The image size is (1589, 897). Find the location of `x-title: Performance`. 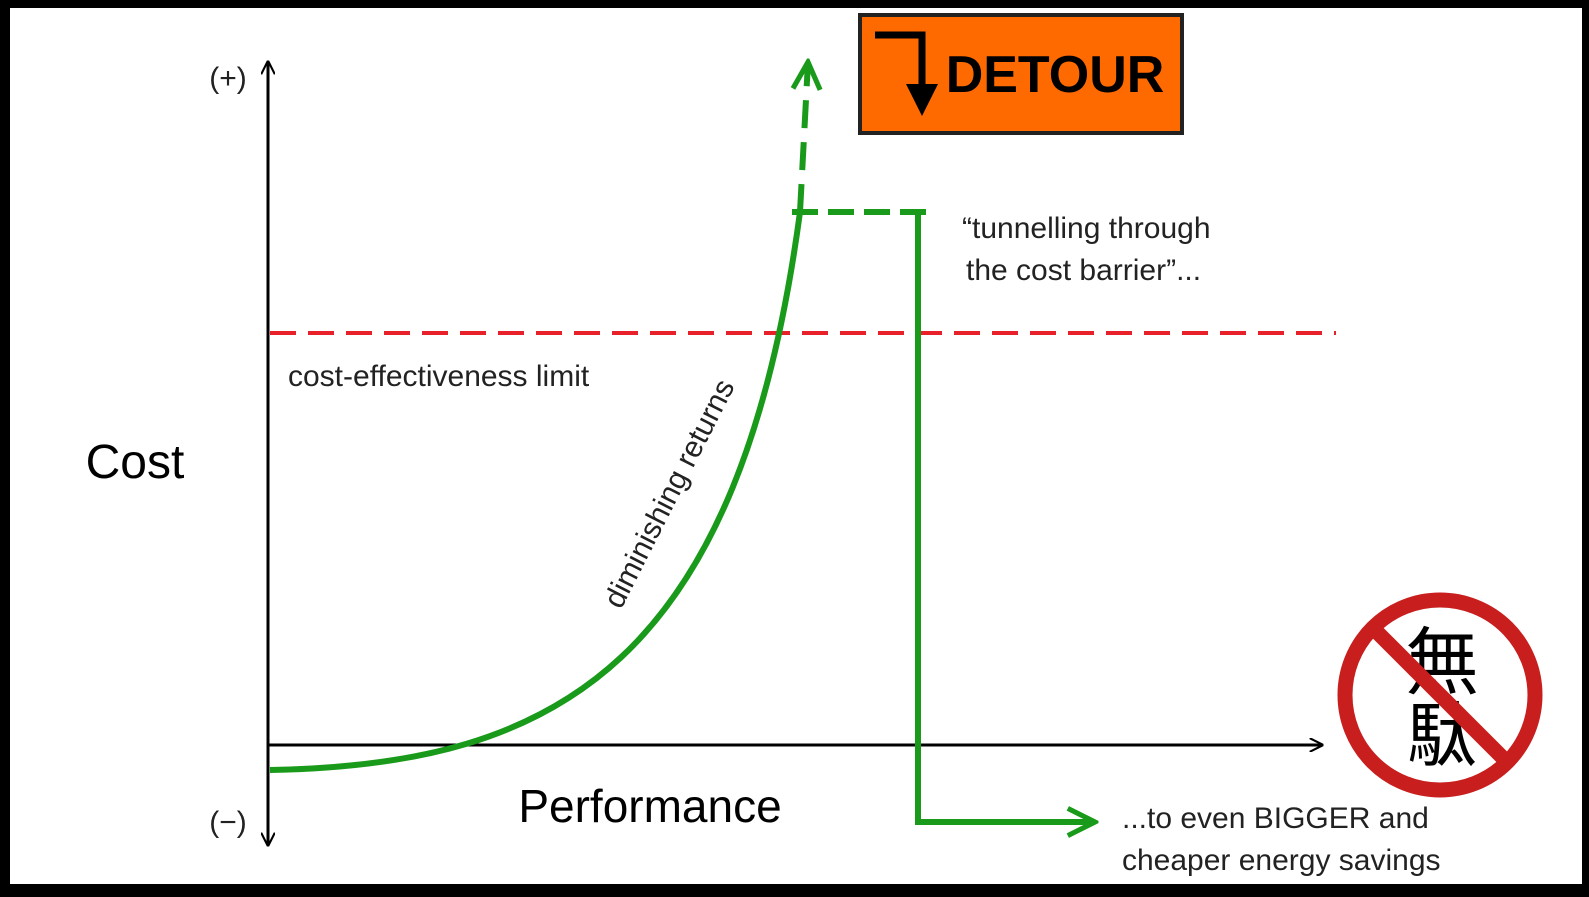

x-title: Performance is located at coordinates (649, 806).